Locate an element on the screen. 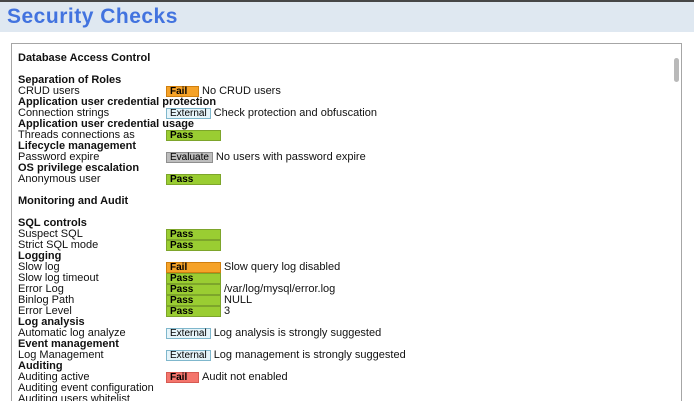 The image size is (694, 401). check-label: CRUD users is located at coordinates (49, 91).